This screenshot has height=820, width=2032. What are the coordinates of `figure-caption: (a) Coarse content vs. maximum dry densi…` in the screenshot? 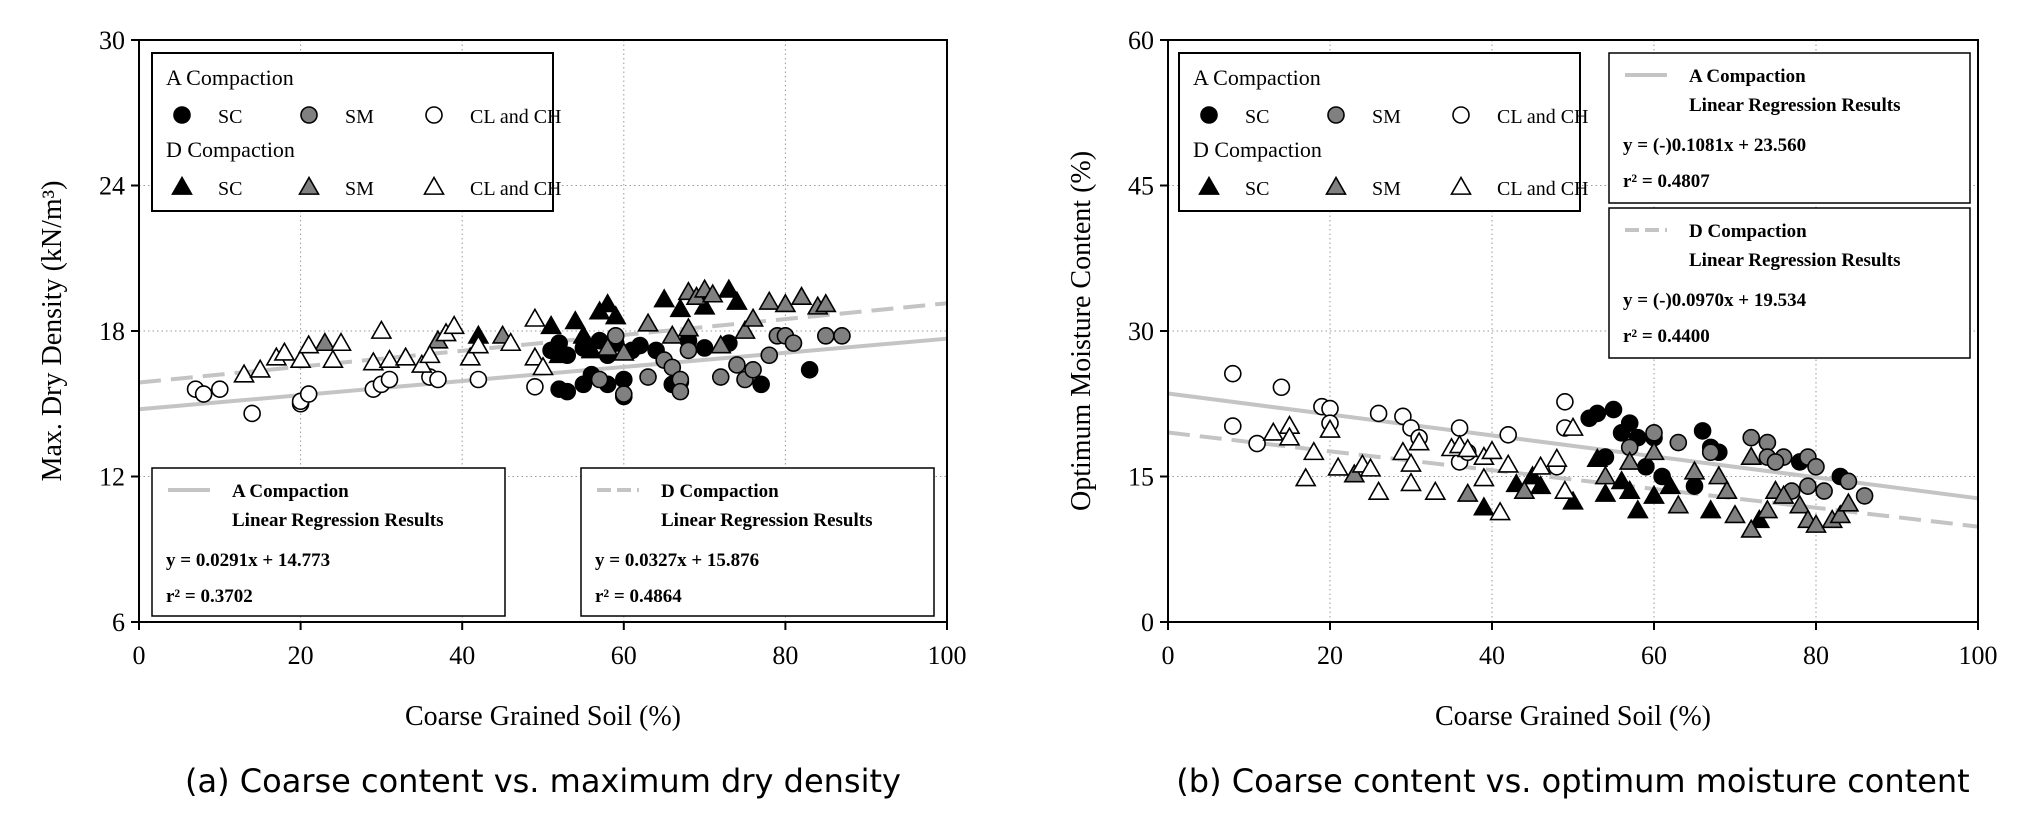 It's located at (543, 781).